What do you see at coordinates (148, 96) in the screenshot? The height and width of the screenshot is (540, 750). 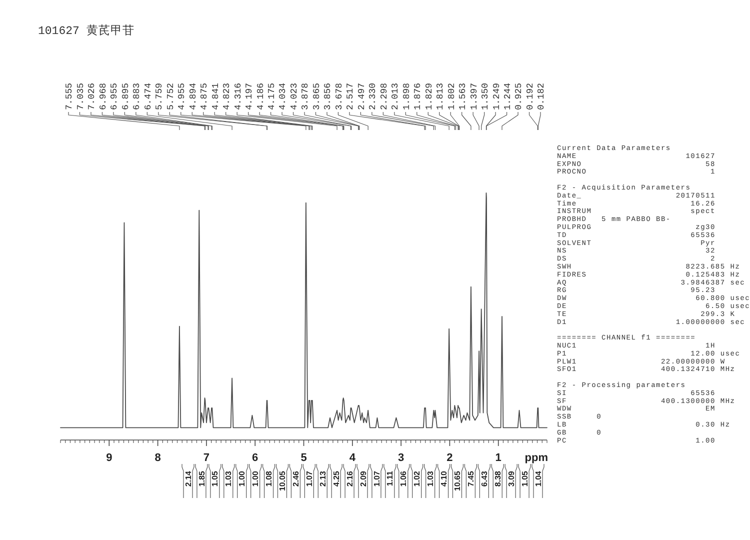 I see `annotation: 6.474` at bounding box center [148, 96].